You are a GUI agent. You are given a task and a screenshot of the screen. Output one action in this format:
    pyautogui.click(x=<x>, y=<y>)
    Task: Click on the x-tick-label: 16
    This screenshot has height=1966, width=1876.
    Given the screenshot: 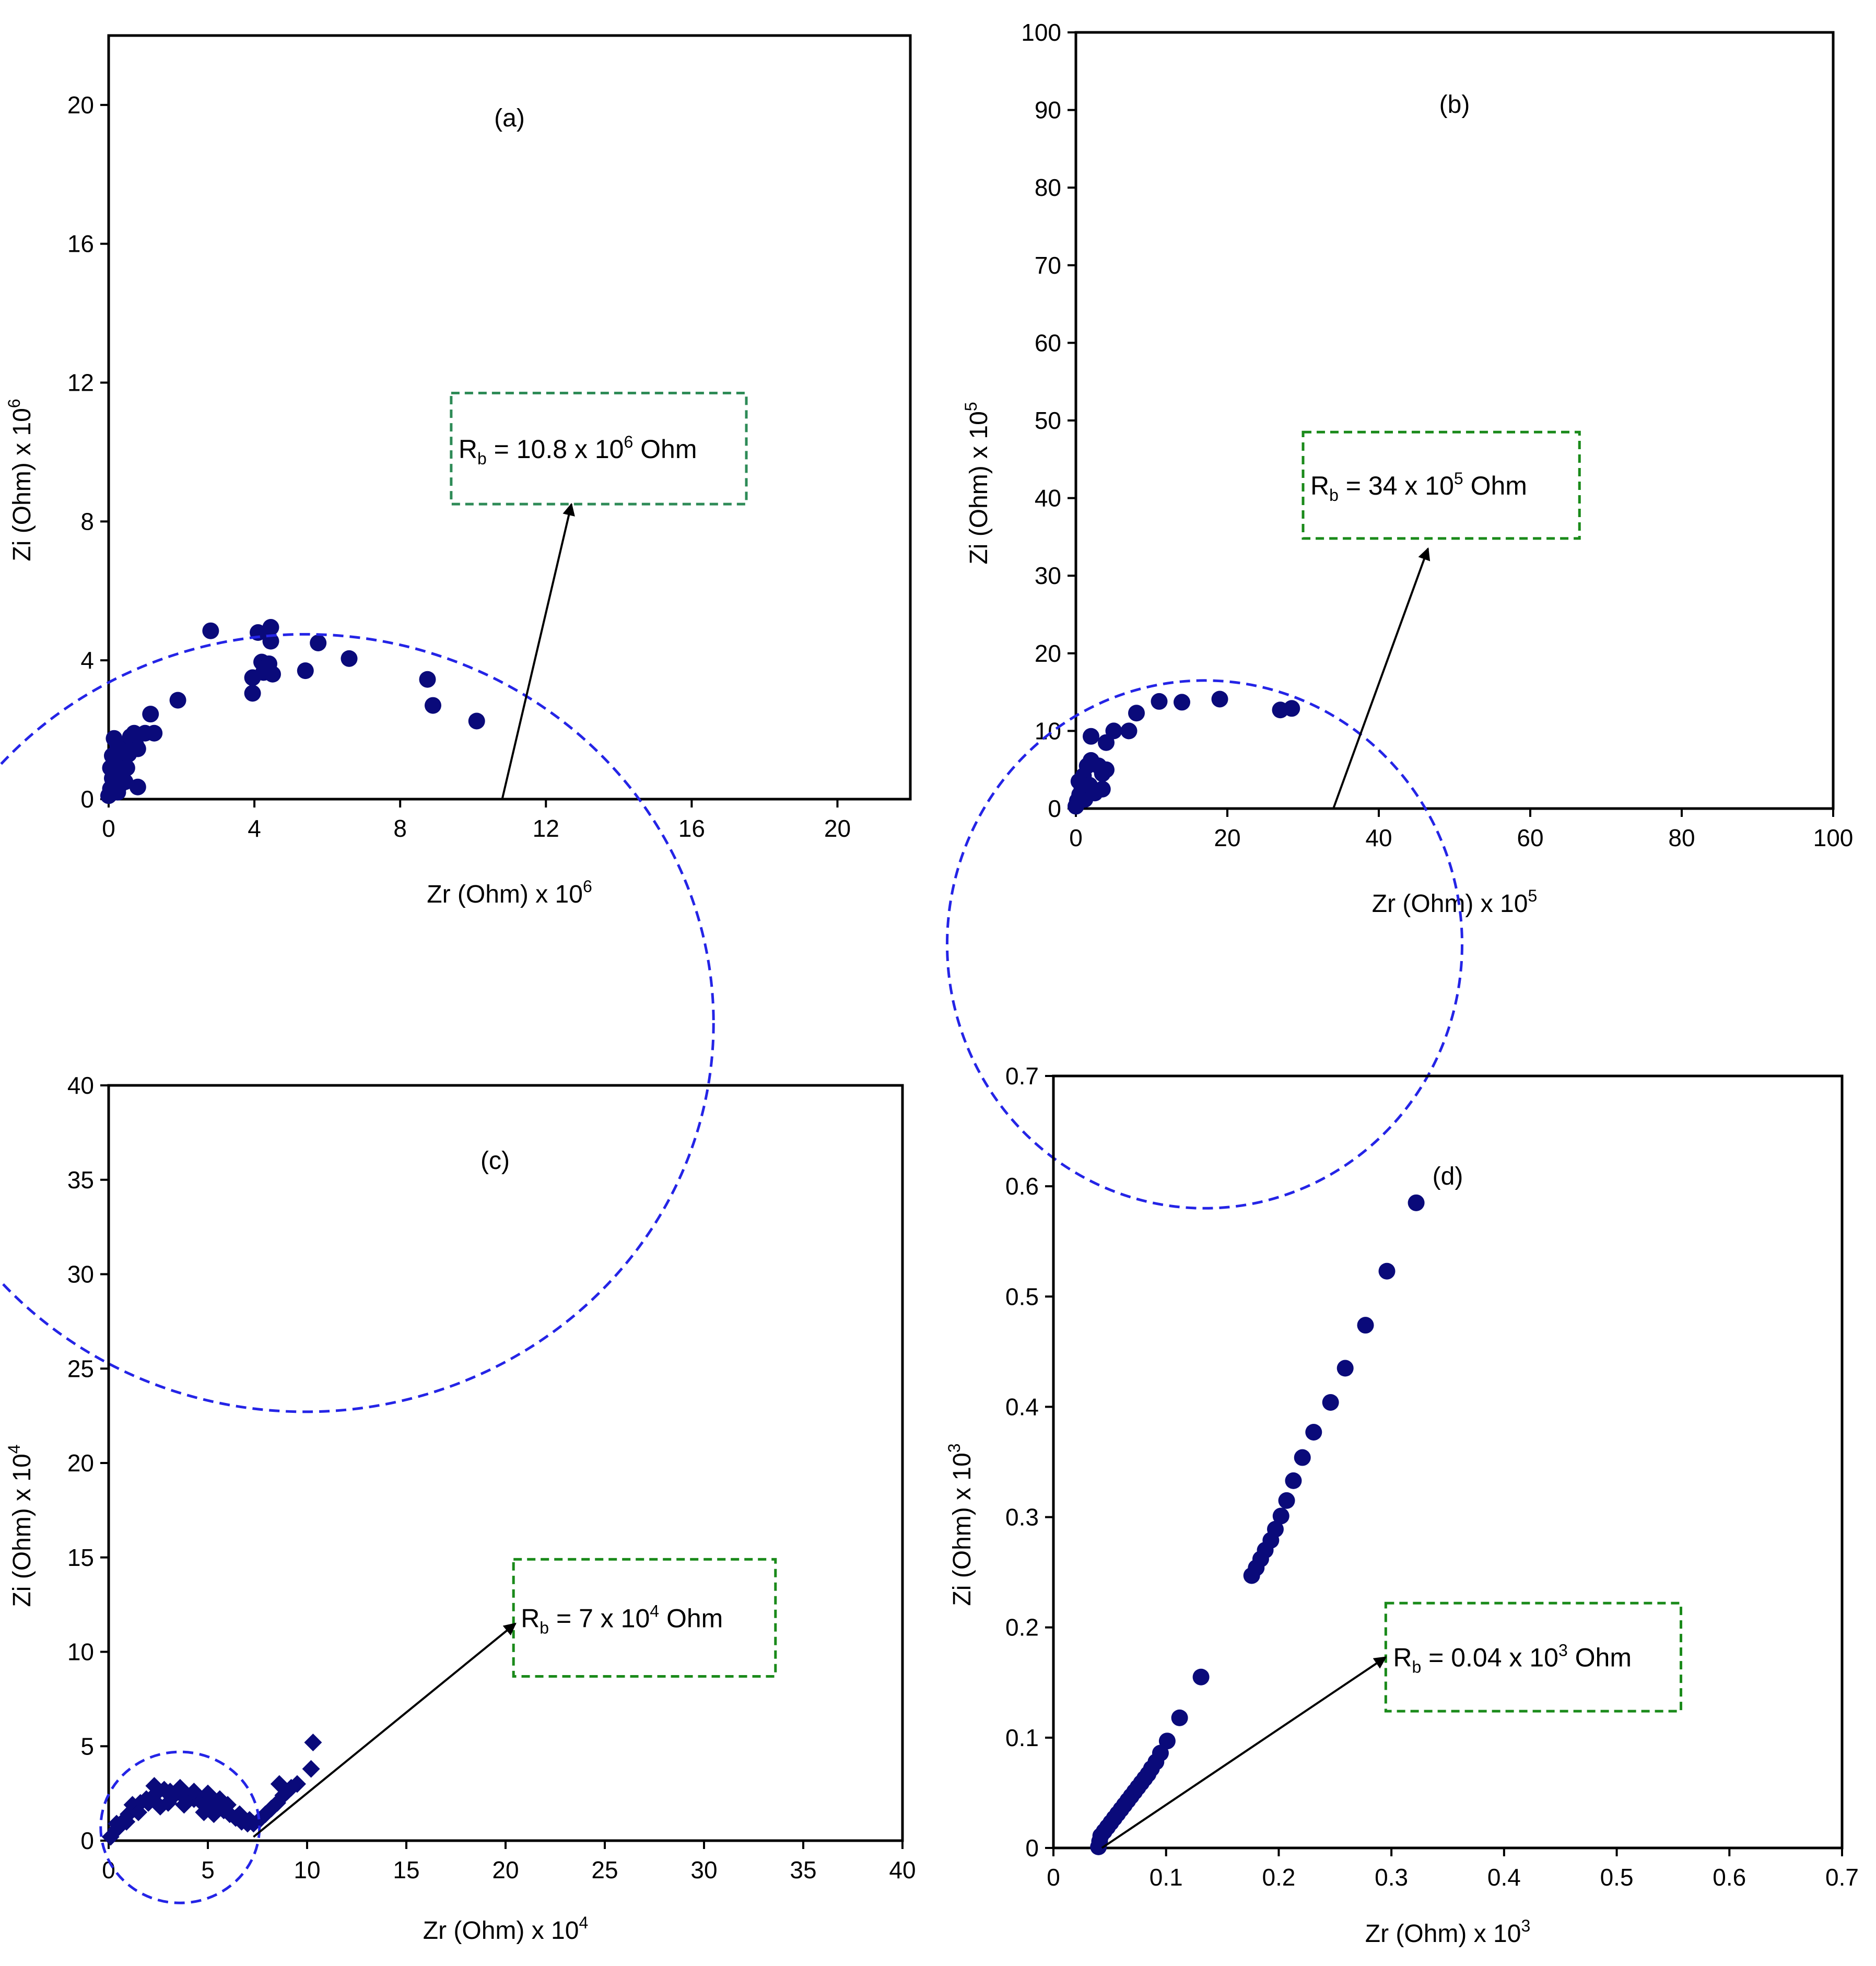 What is the action you would take?
    pyautogui.click(x=691, y=828)
    